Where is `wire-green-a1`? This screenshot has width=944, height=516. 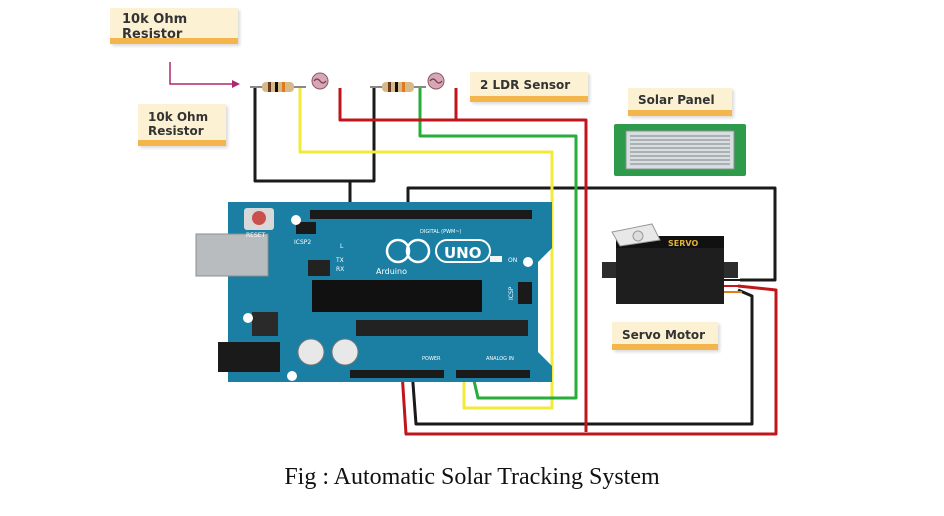
wire-green-a1 is located at coordinates (498, 244).